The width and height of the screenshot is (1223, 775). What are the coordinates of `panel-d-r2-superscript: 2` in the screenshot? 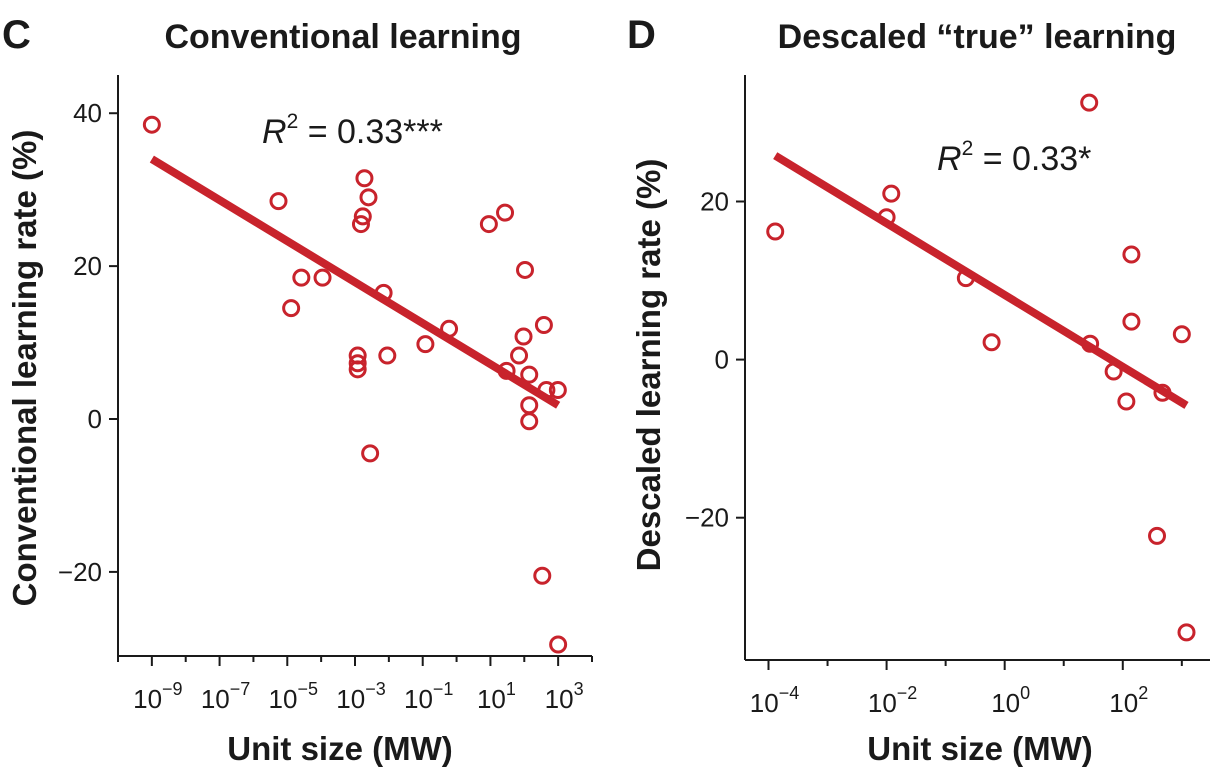 It's located at (968, 148).